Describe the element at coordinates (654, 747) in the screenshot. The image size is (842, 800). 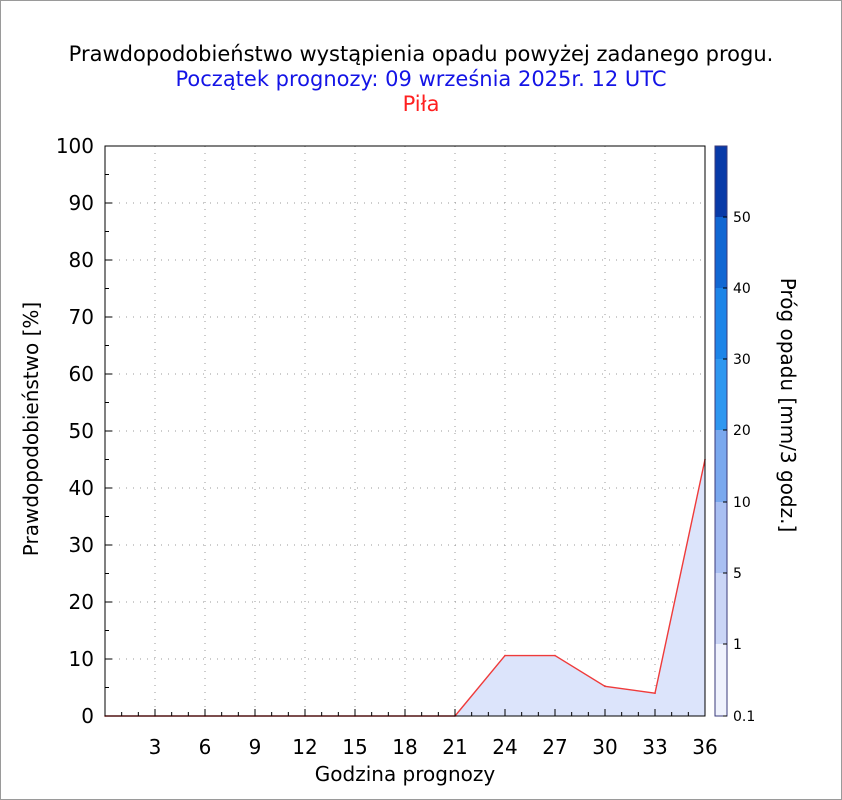
I see `x-tick-label: 33` at that location.